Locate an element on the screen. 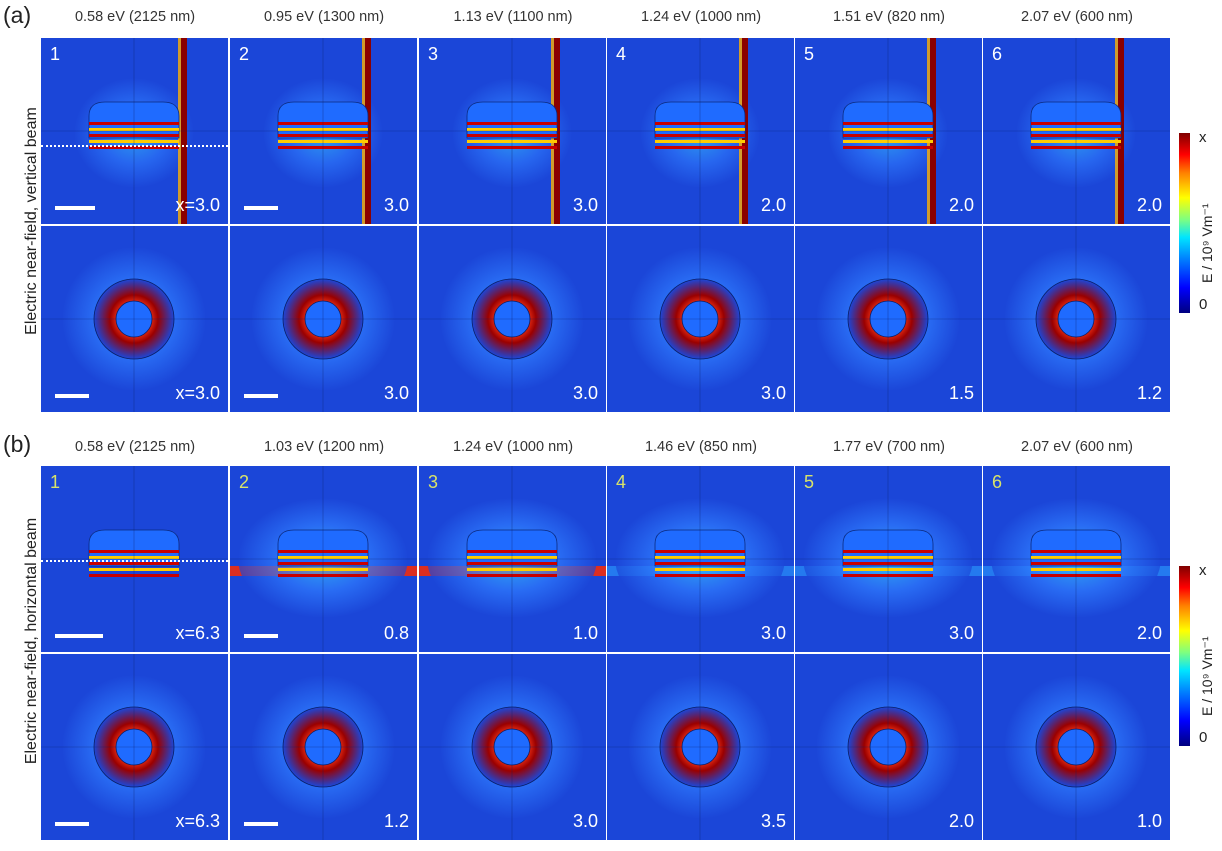  field-scale-label: 1.5 is located at coordinates (961, 393).